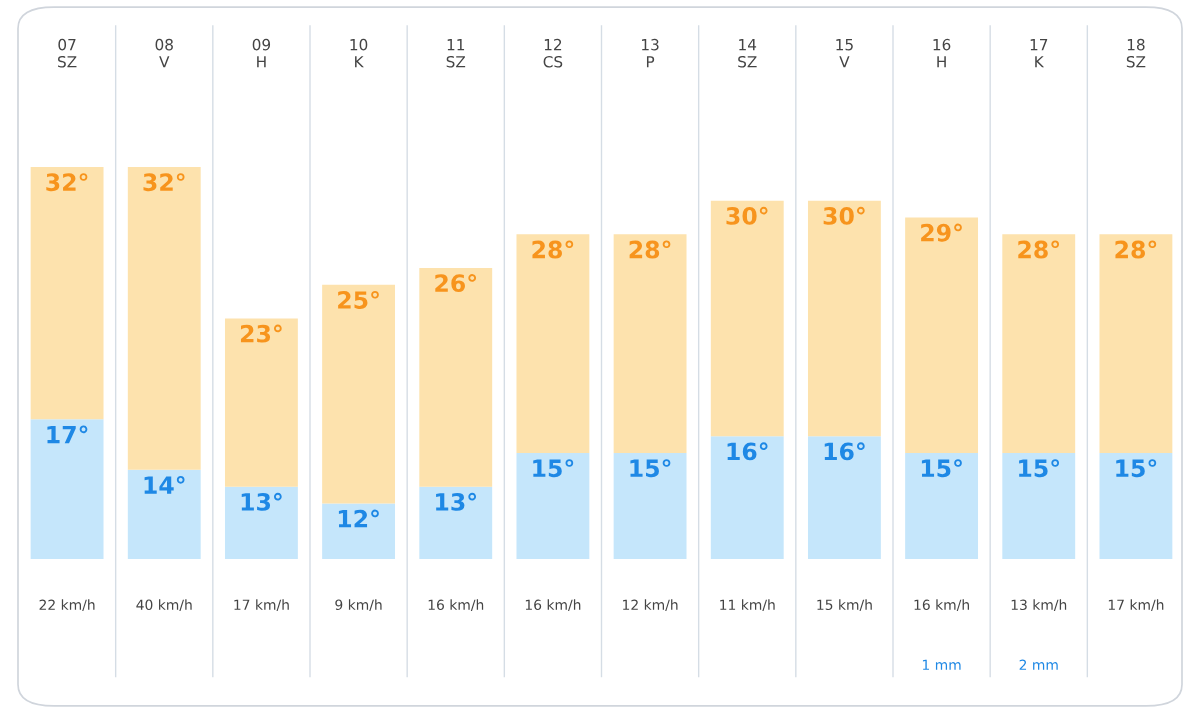 This screenshot has width=1200, height=713. Describe the element at coordinates (1039, 53) in the screenshot. I see `x-tick-label: 17 K` at that location.